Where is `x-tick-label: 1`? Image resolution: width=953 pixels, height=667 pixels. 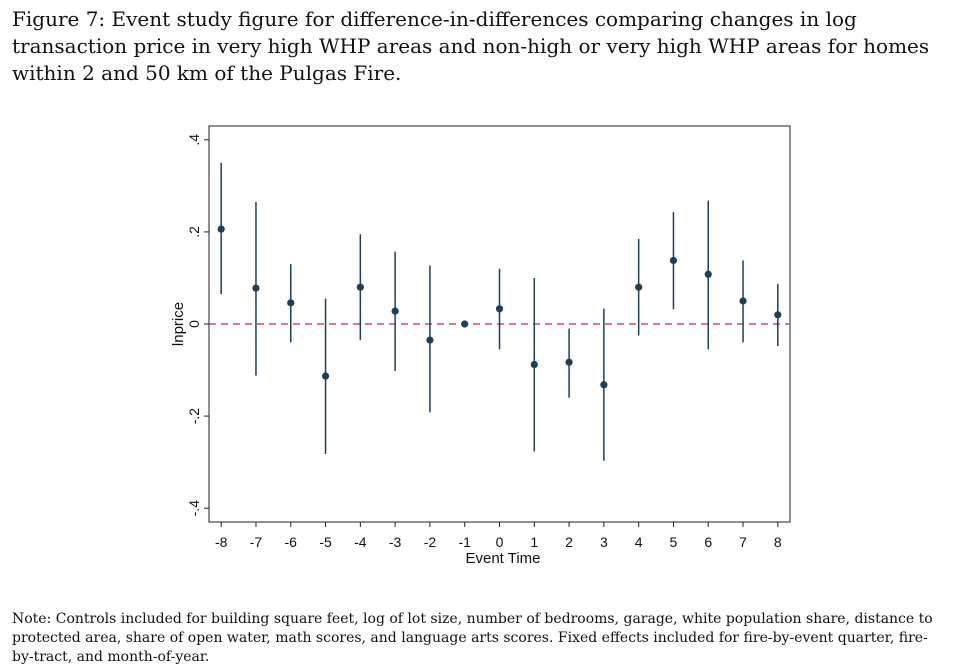
x-tick-label: 1 is located at coordinates (534, 542).